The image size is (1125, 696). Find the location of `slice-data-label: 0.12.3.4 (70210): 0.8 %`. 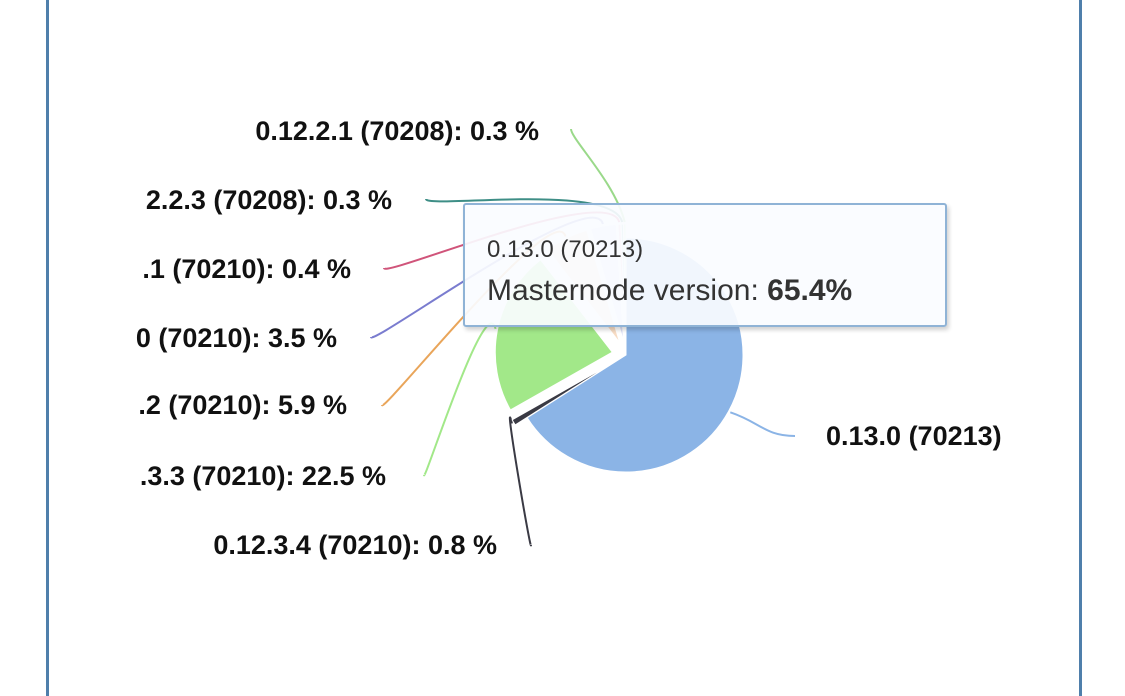

slice-data-label: 0.12.3.4 (70210): 0.8 % is located at coordinates (355, 545).